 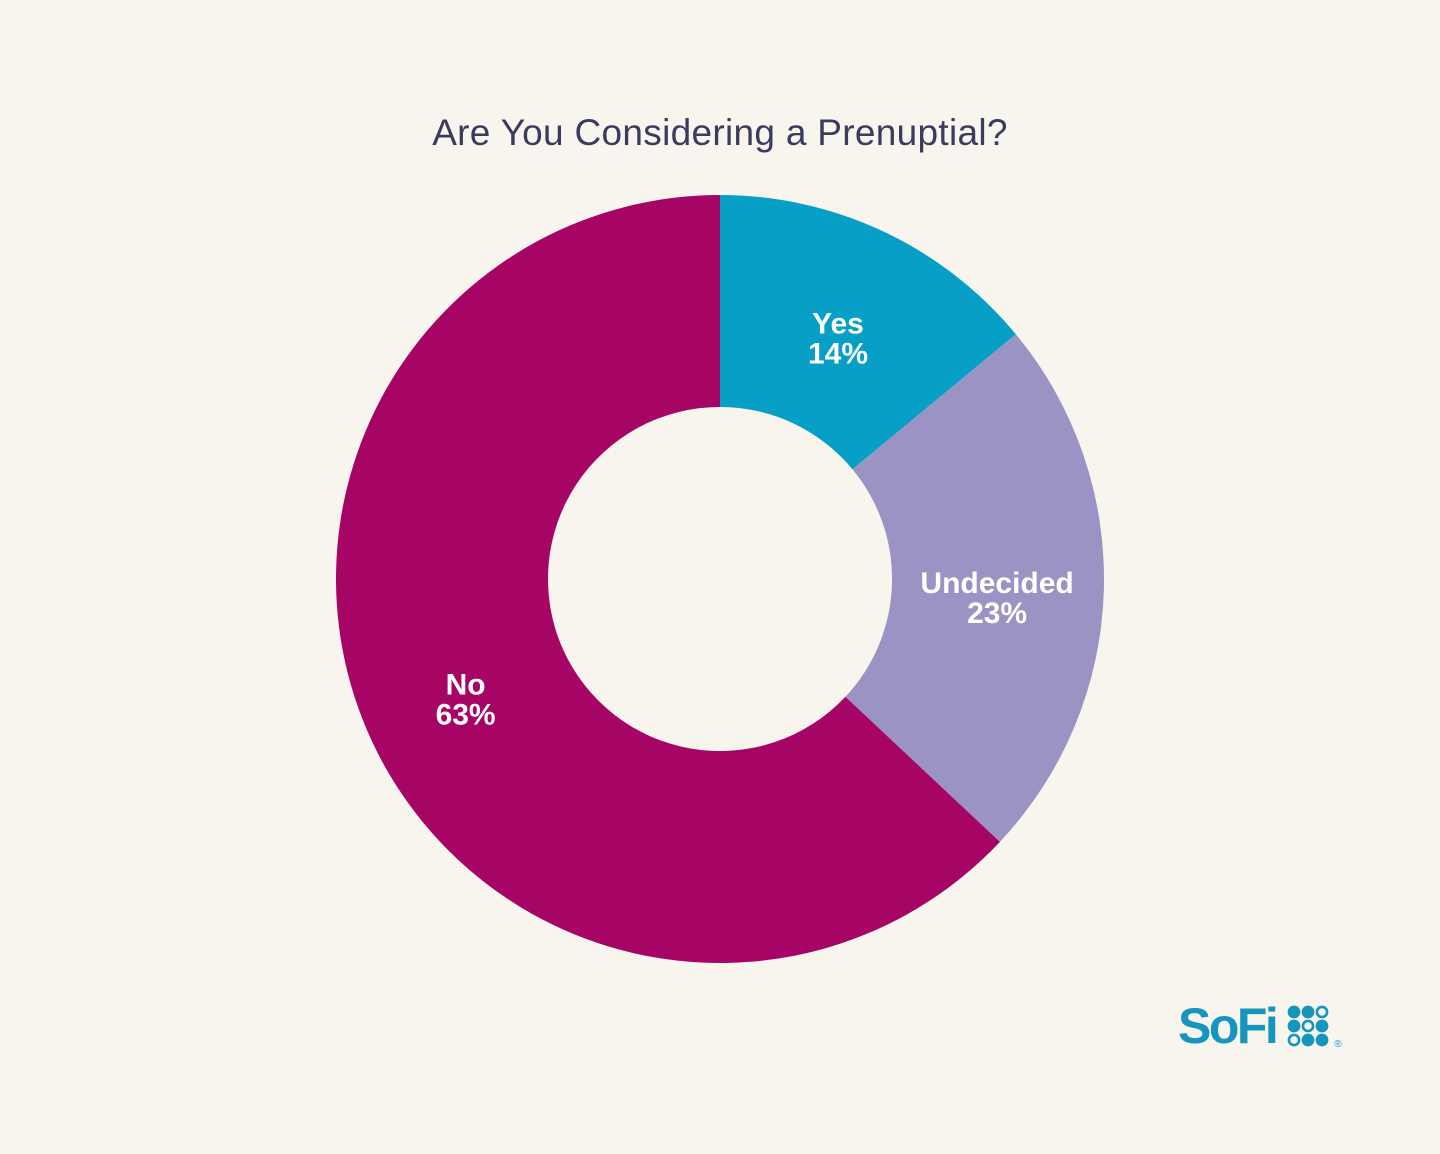 I want to click on donut-slice-undecided, so click(x=975, y=588).